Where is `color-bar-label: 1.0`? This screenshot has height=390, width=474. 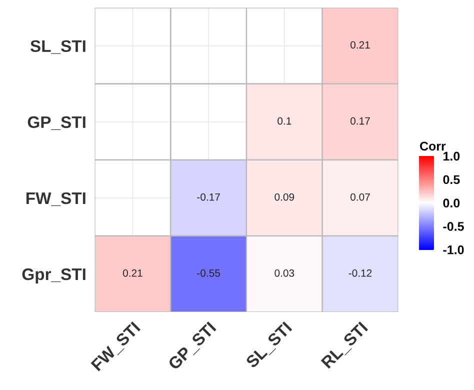
color-bar-label: 1.0 is located at coordinates (452, 156).